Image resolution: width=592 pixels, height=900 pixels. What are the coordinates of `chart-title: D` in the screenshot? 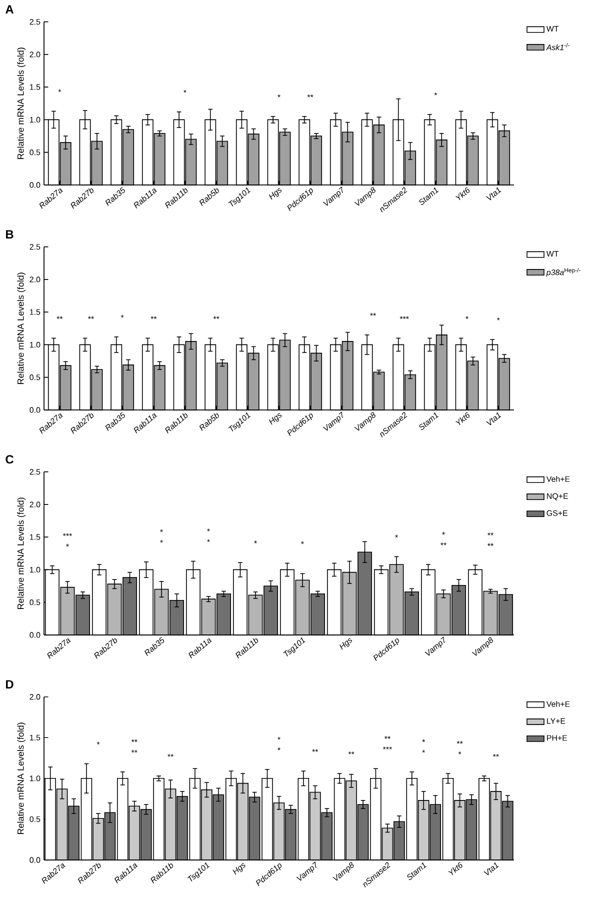 It's located at (10, 684).